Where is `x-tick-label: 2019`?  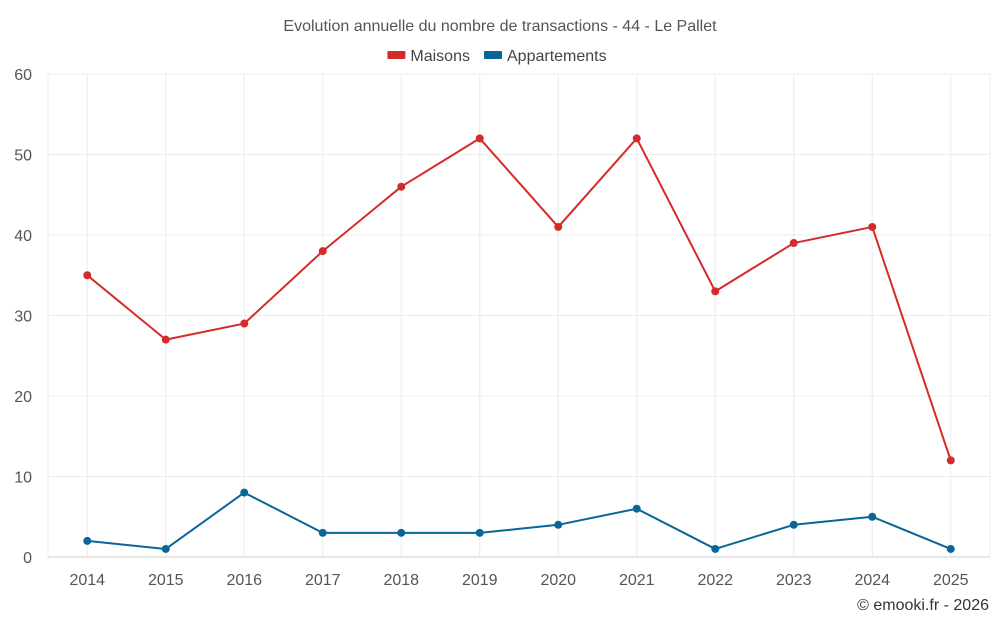
x-tick-label: 2019 is located at coordinates (480, 580).